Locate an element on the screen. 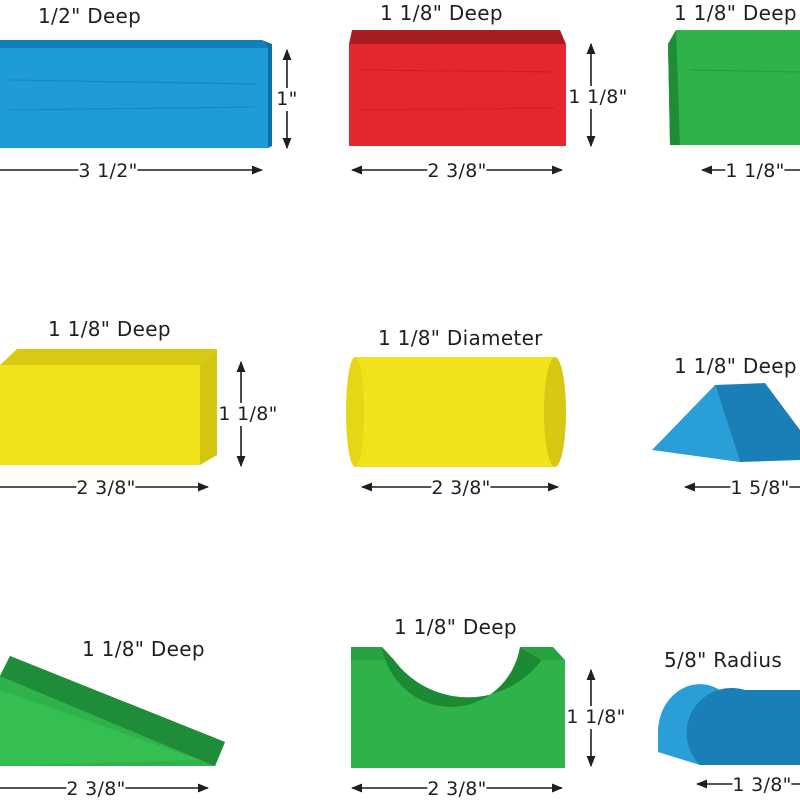  yellow-rect-height-label: 1 1/8" is located at coordinates (248, 414).